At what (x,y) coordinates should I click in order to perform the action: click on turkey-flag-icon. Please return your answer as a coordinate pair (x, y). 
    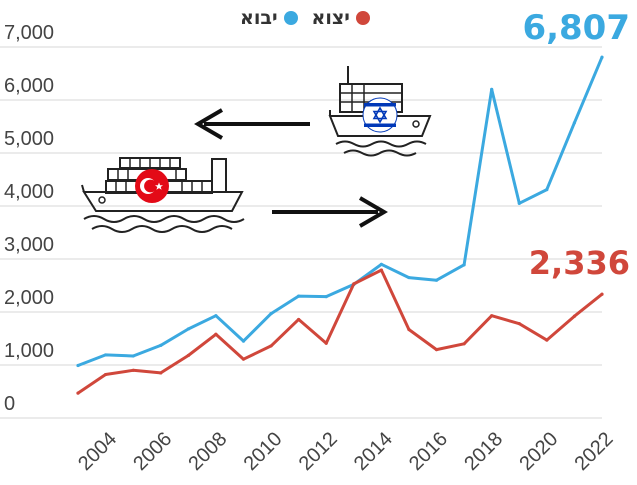
    Looking at the image, I should click on (152, 186).